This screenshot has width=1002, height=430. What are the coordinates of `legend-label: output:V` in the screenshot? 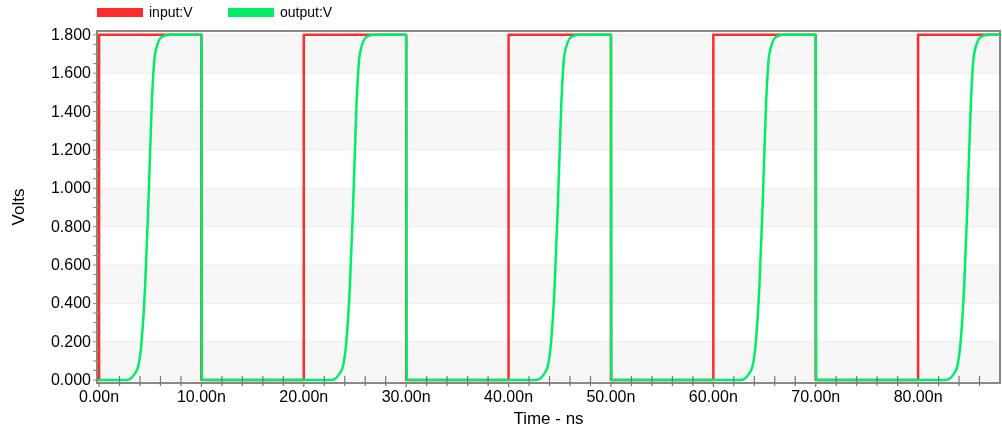 It's located at (306, 12).